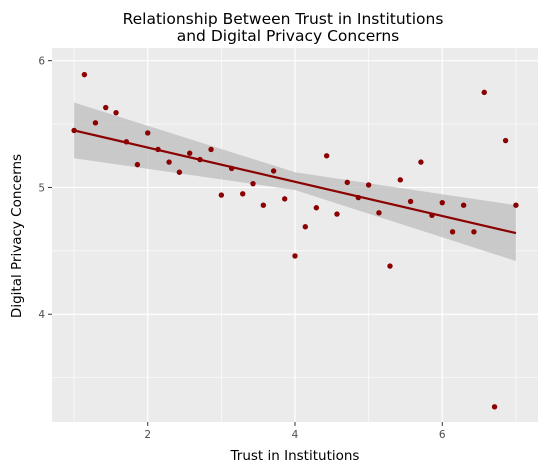  Describe the element at coordinates (41, 188) in the screenshot. I see `y-tick-label-1: 5` at that location.